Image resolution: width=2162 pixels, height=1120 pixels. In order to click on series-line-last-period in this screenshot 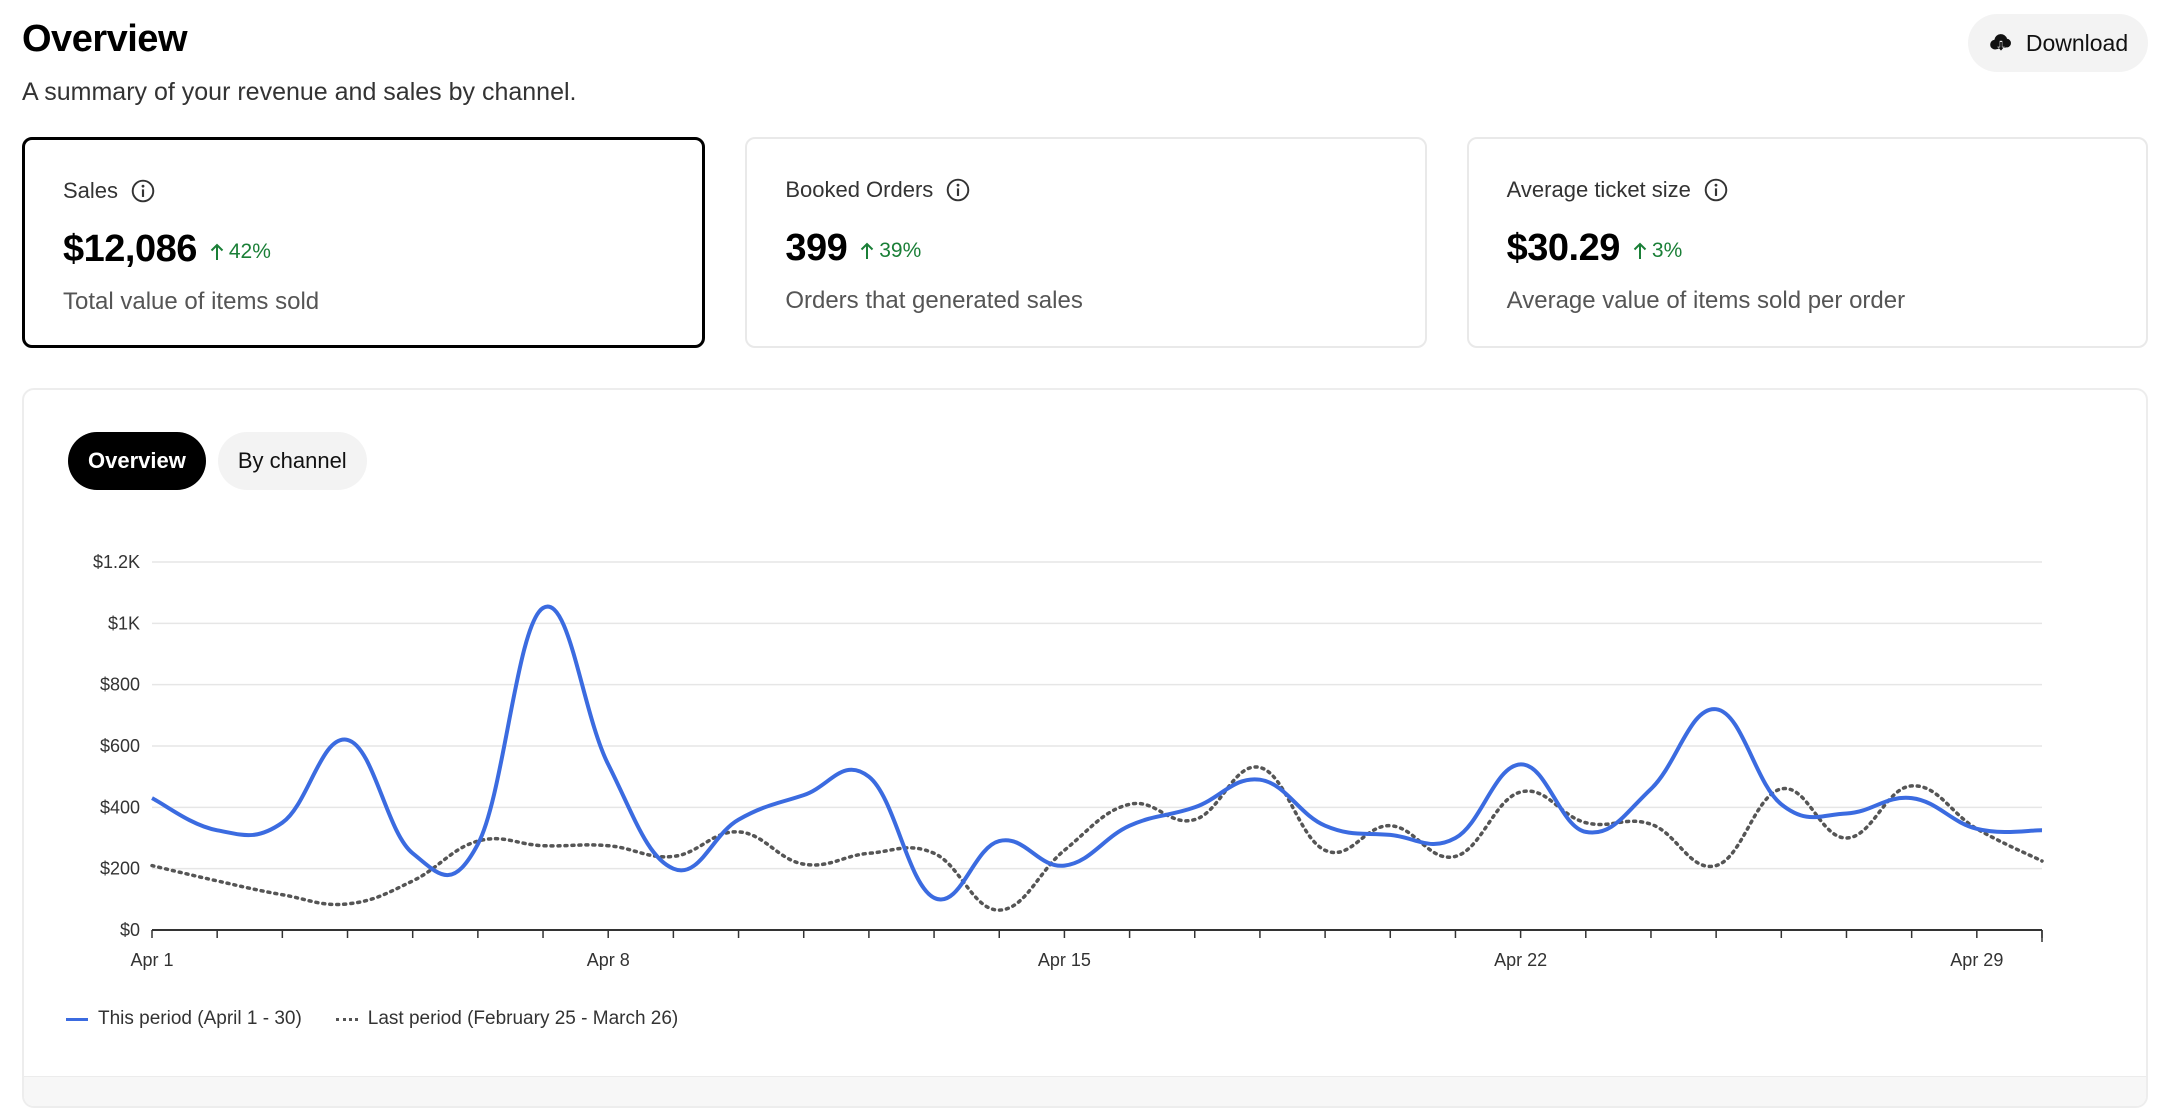, I will do `click(1097, 838)`.